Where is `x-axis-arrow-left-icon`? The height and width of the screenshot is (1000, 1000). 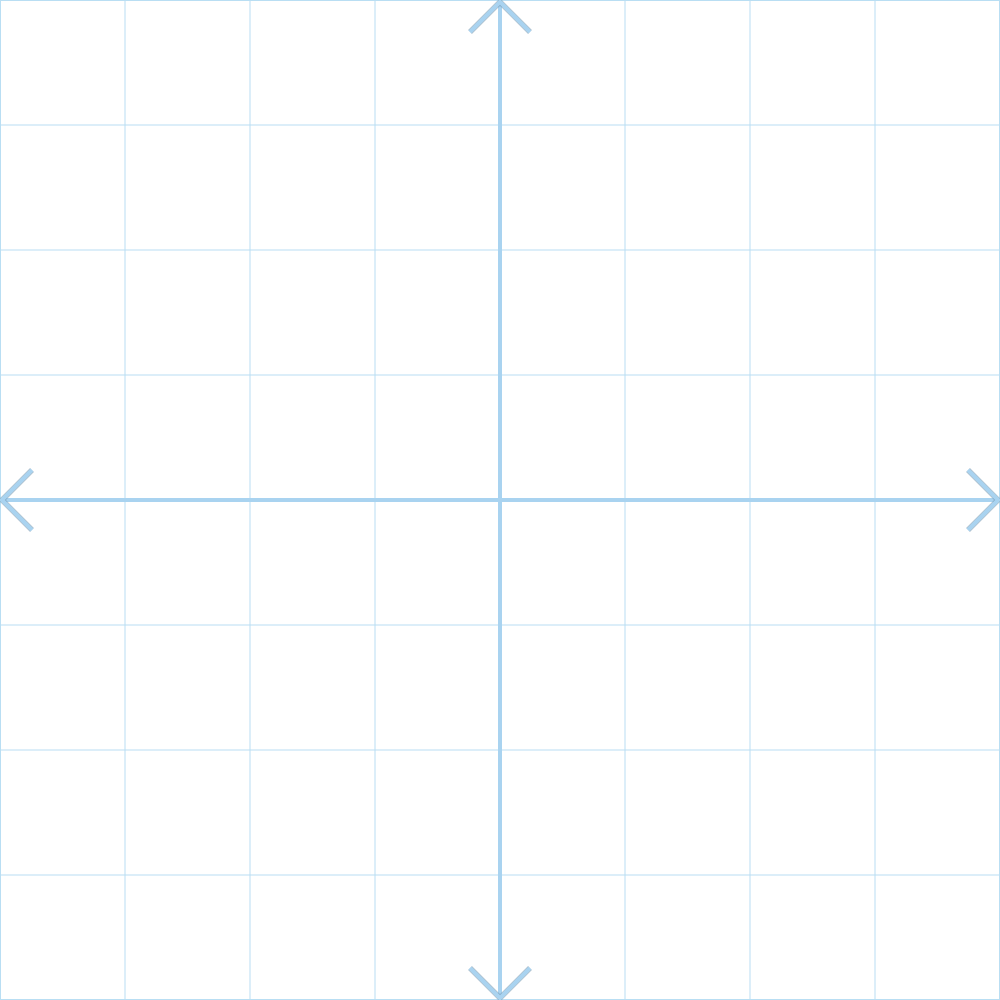
x-axis-arrow-left-icon is located at coordinates (17, 500).